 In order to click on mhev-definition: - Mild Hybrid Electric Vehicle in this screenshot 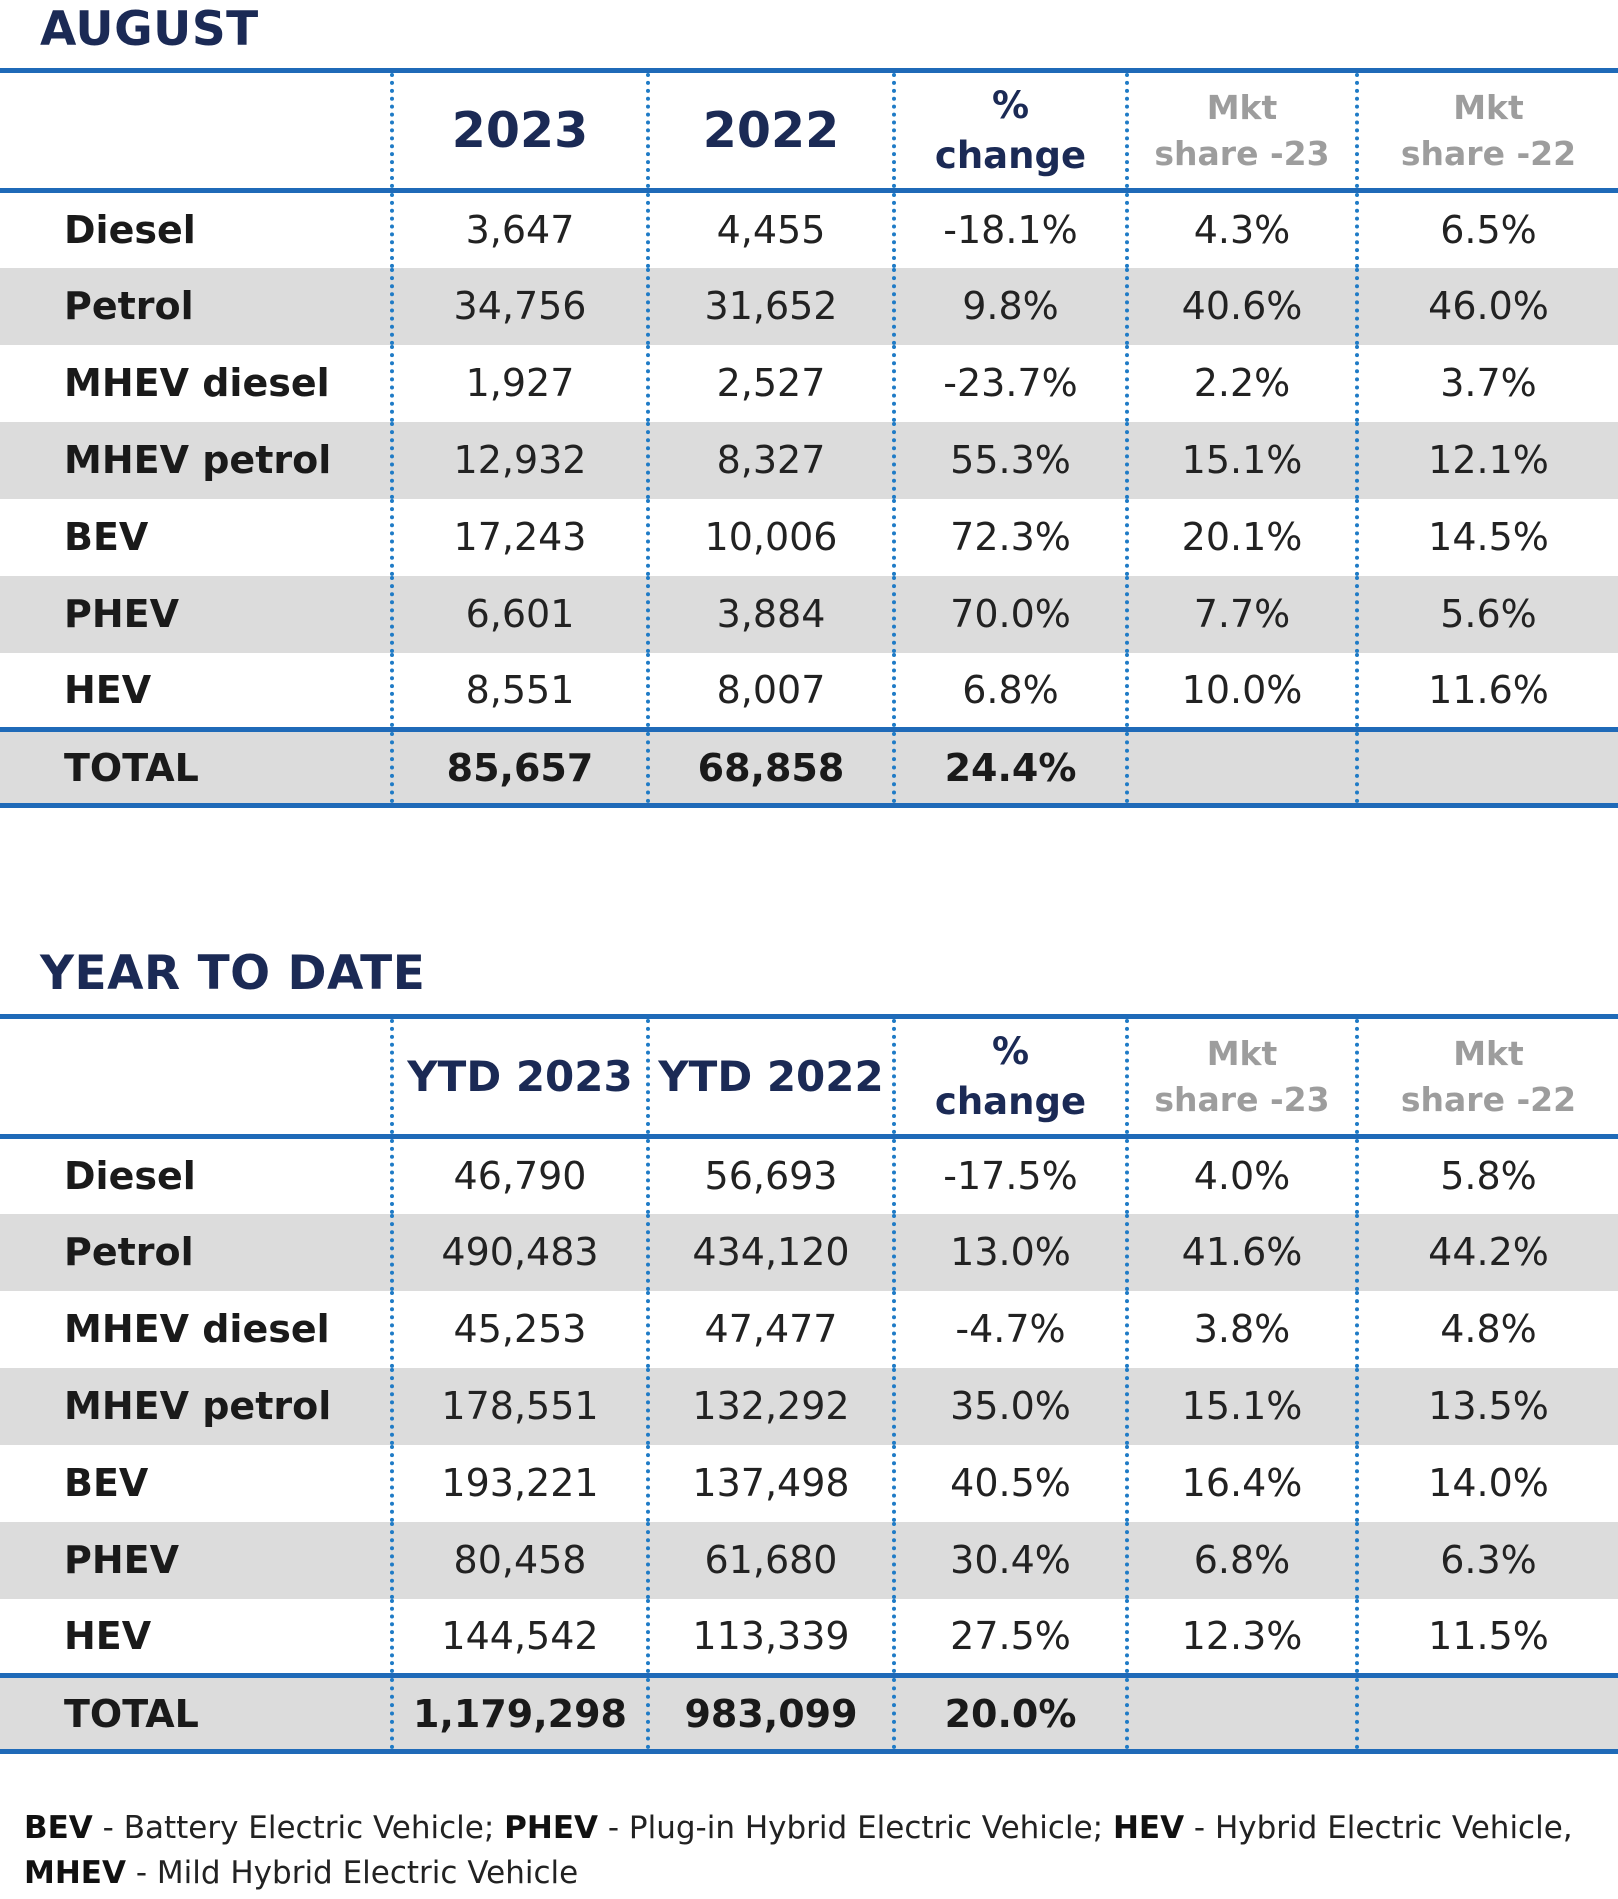, I will do `click(352, 1873)`.